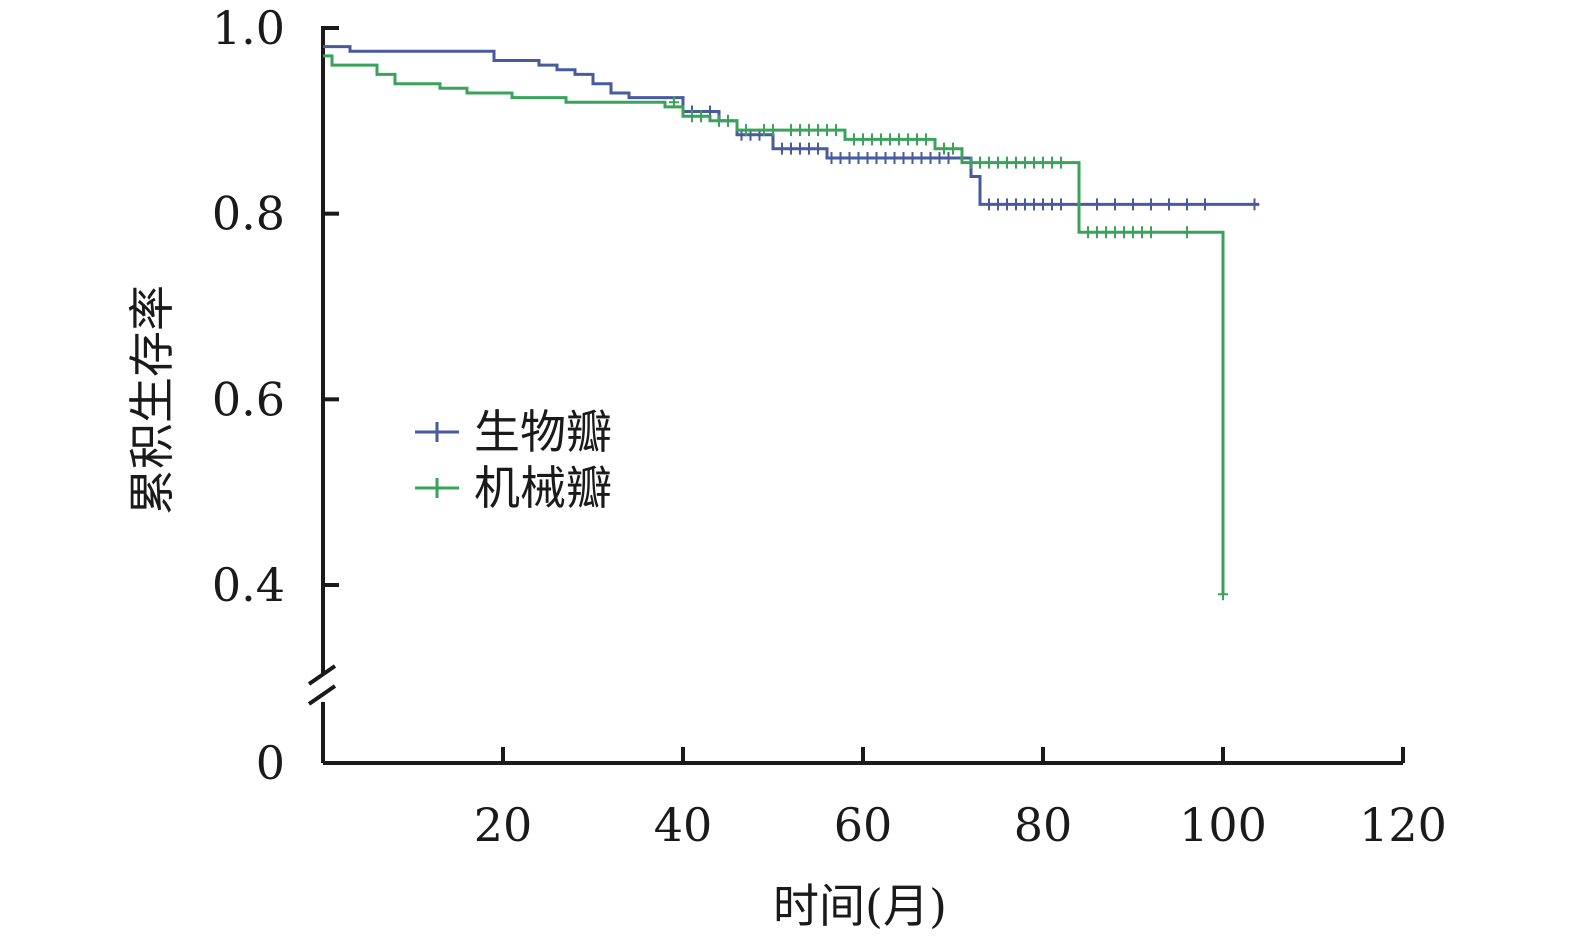 Image resolution: width=1575 pixels, height=945 pixels. What do you see at coordinates (683, 825) in the screenshot?
I see `x-tick-label: 40` at bounding box center [683, 825].